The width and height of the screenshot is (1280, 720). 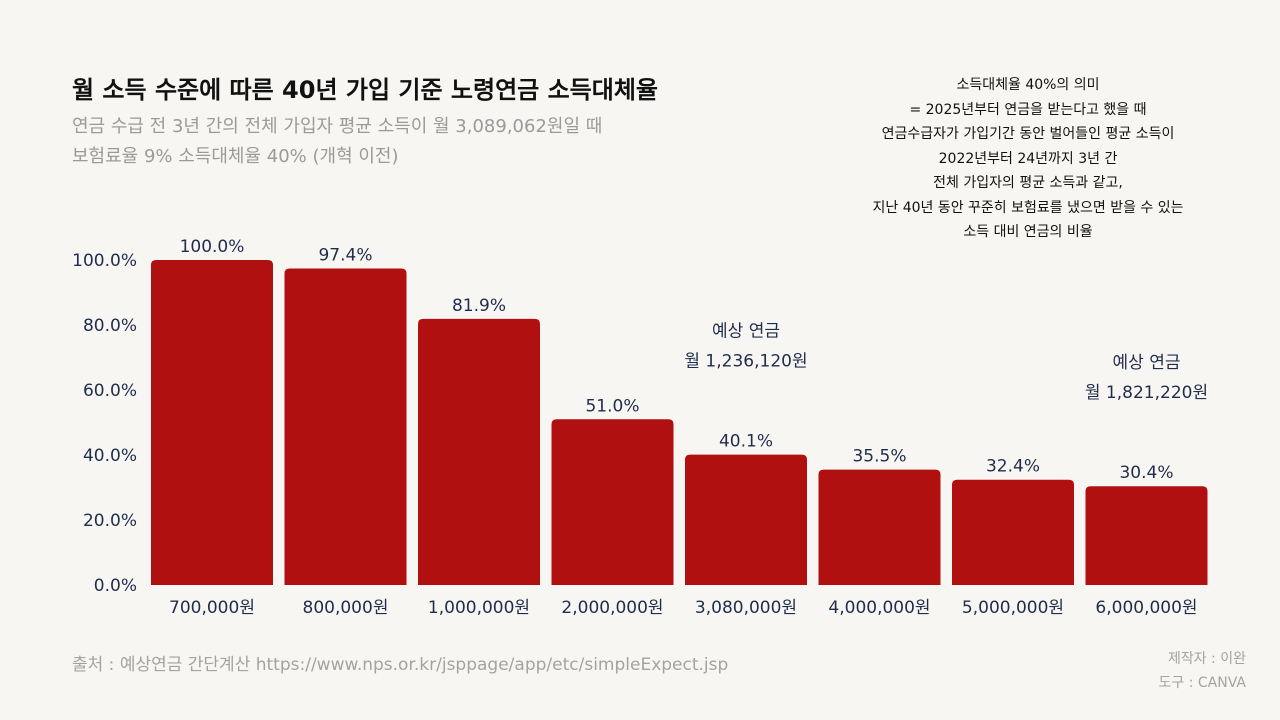 I want to click on annotation-label: 월 1,821,220원, so click(x=1146, y=393).